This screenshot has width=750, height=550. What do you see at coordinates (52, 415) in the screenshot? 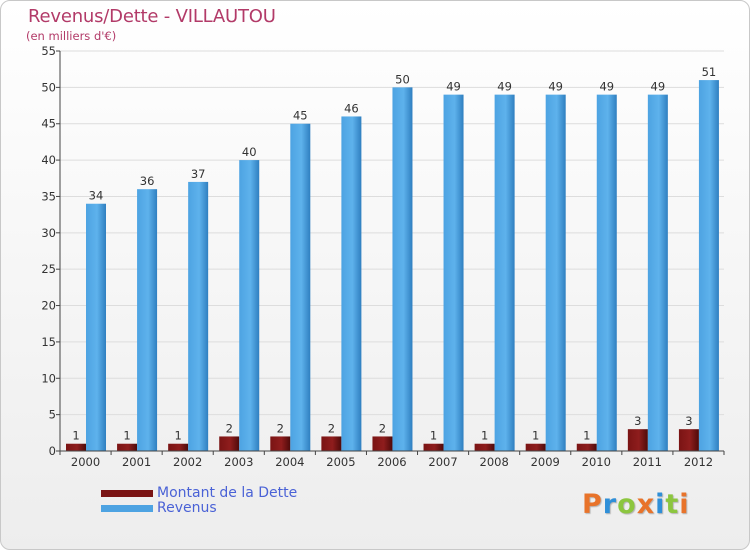
I see `y-tick-label: 5` at bounding box center [52, 415].